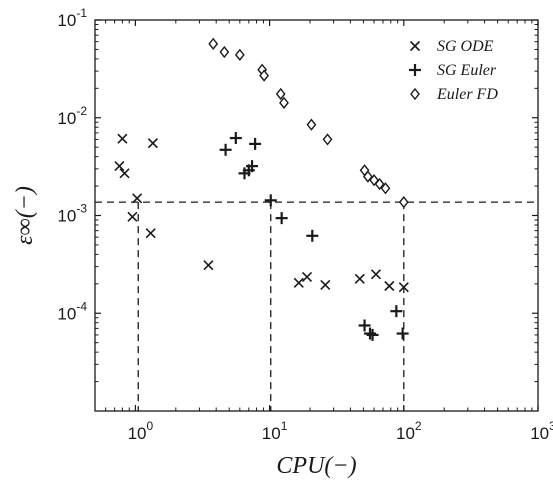 Image resolution: width=553 pixels, height=482 pixels. What do you see at coordinates (275, 431) in the screenshot?
I see `x-tick-label: 10¹` at bounding box center [275, 431].